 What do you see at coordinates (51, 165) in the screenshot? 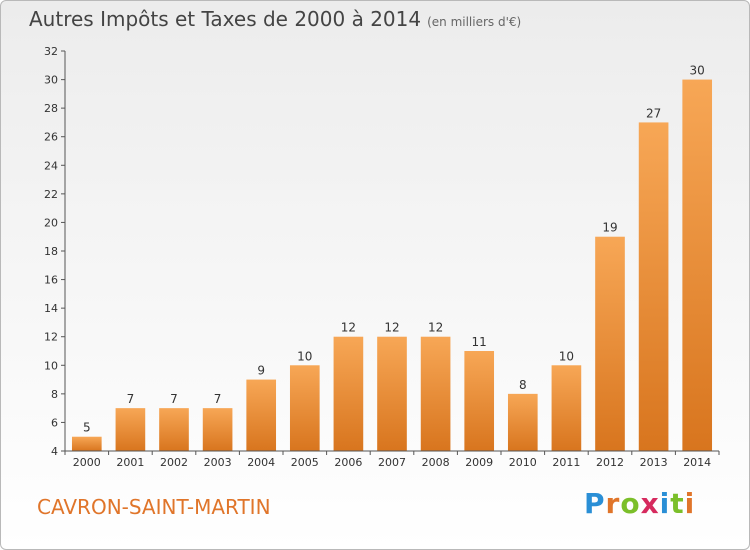
I see `y-tick-label: 24` at bounding box center [51, 165].